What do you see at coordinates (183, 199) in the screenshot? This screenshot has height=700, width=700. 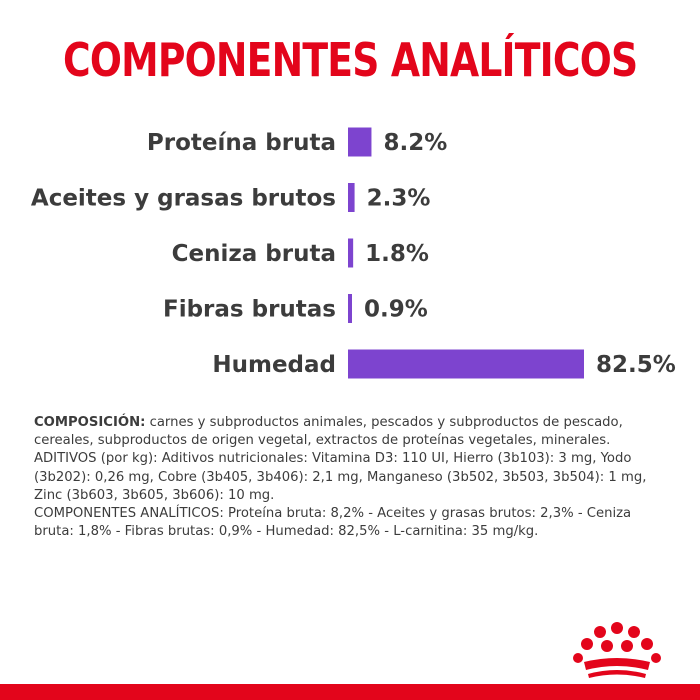 I see `category-label: Aceites y grasas brutos` at bounding box center [183, 199].